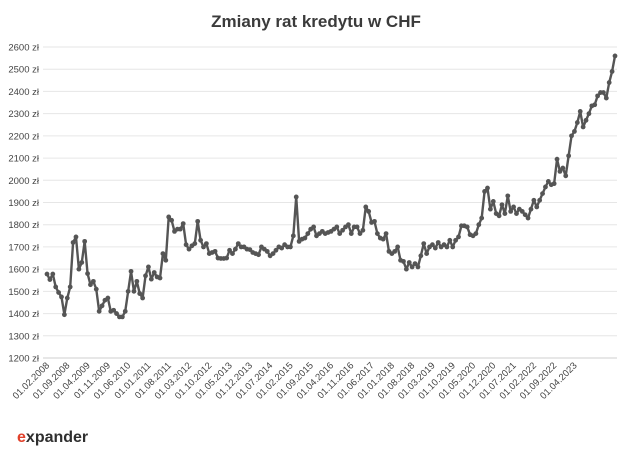 The height and width of the screenshot is (457, 633). Describe the element at coordinates (24, 203) in the screenshot. I see `y-tick-label: 1900 zł` at that location.